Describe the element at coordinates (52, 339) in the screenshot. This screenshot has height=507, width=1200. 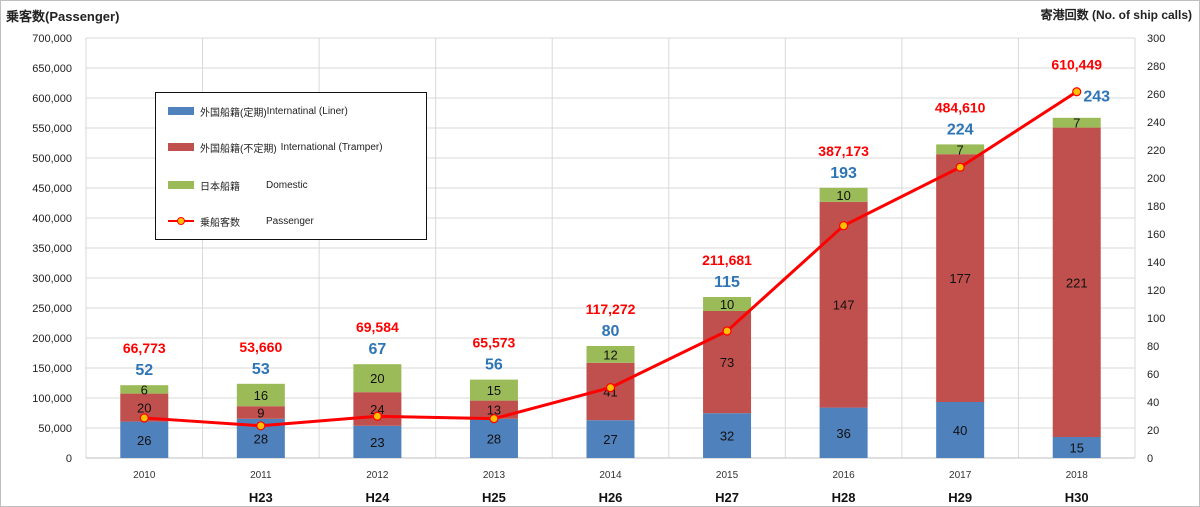
I see `y-tick-label: 200,000` at that location.